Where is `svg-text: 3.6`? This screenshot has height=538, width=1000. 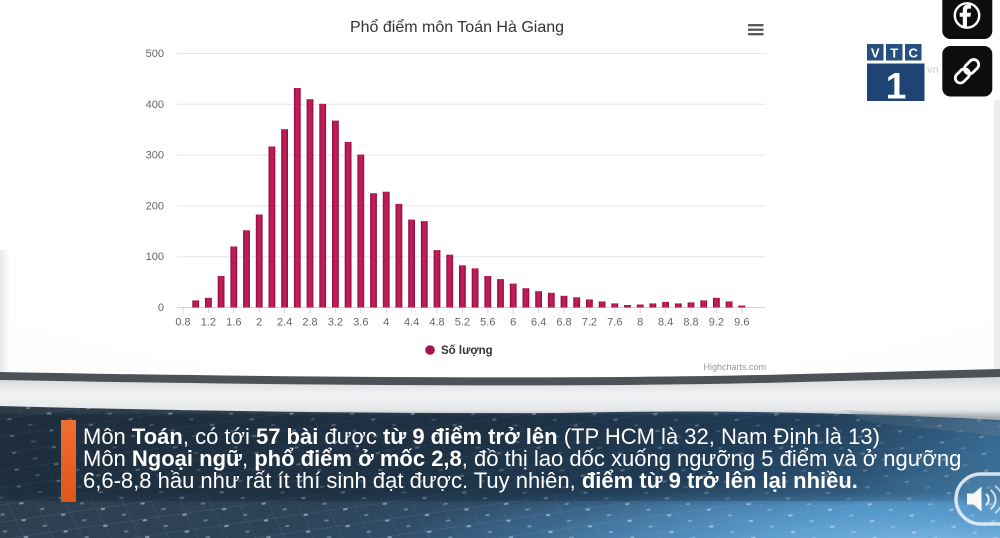 svg-text: 3.6 is located at coordinates (360, 323).